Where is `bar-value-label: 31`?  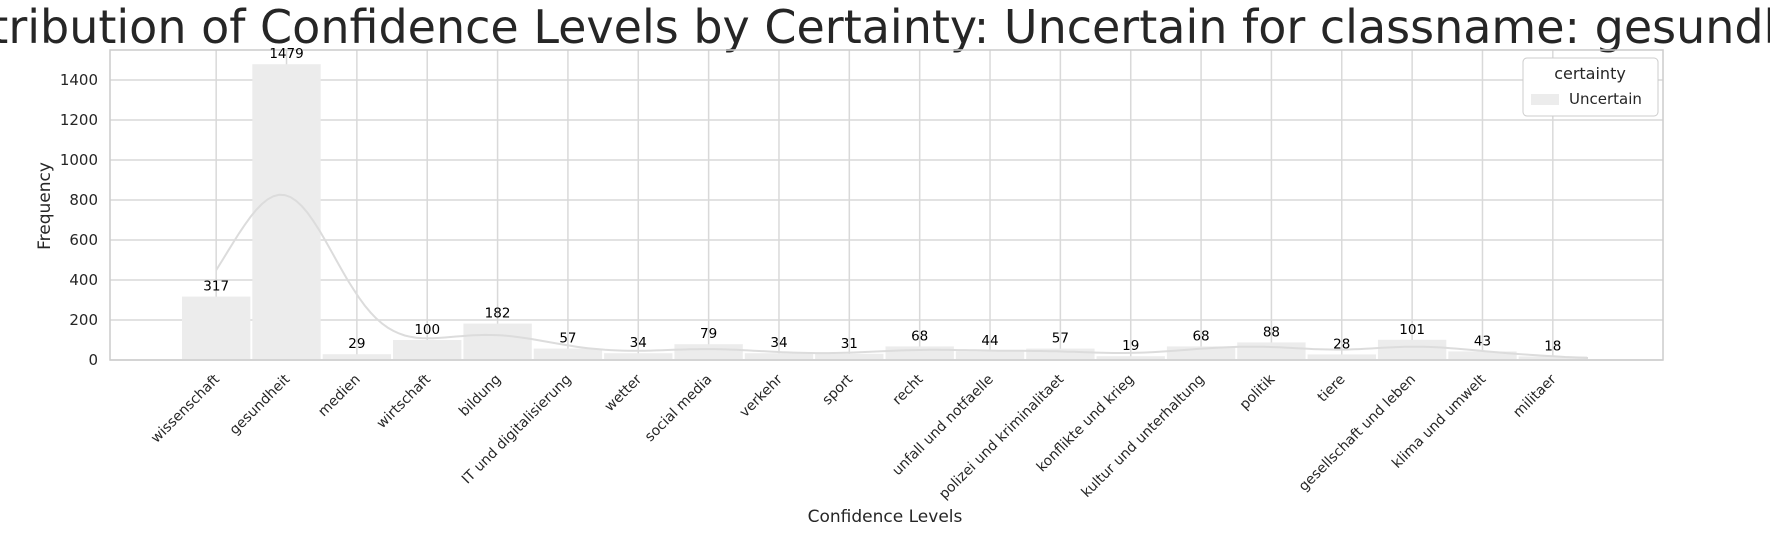
bar-value-label: 31 is located at coordinates (849, 344).